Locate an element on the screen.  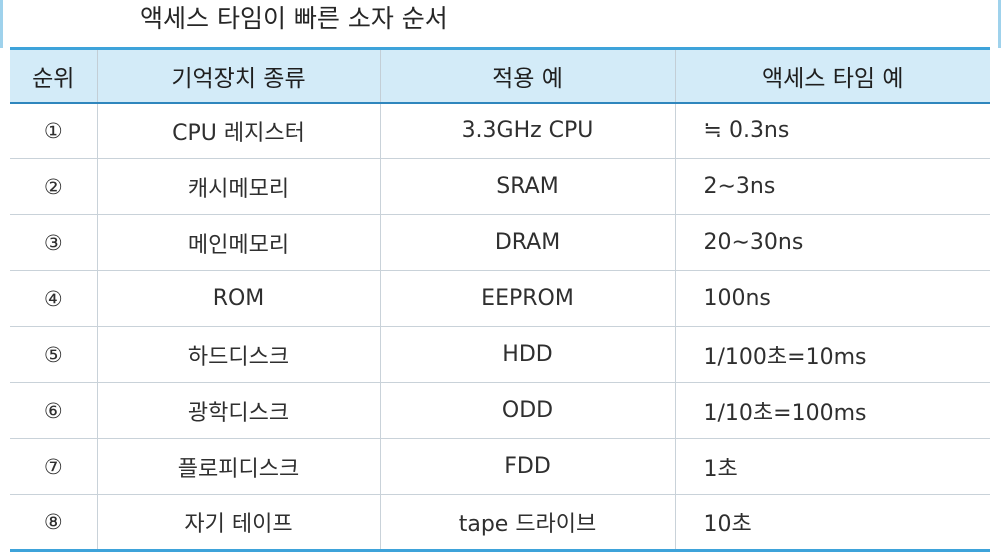
example-cell: tape 드라이브 is located at coordinates (527, 522).